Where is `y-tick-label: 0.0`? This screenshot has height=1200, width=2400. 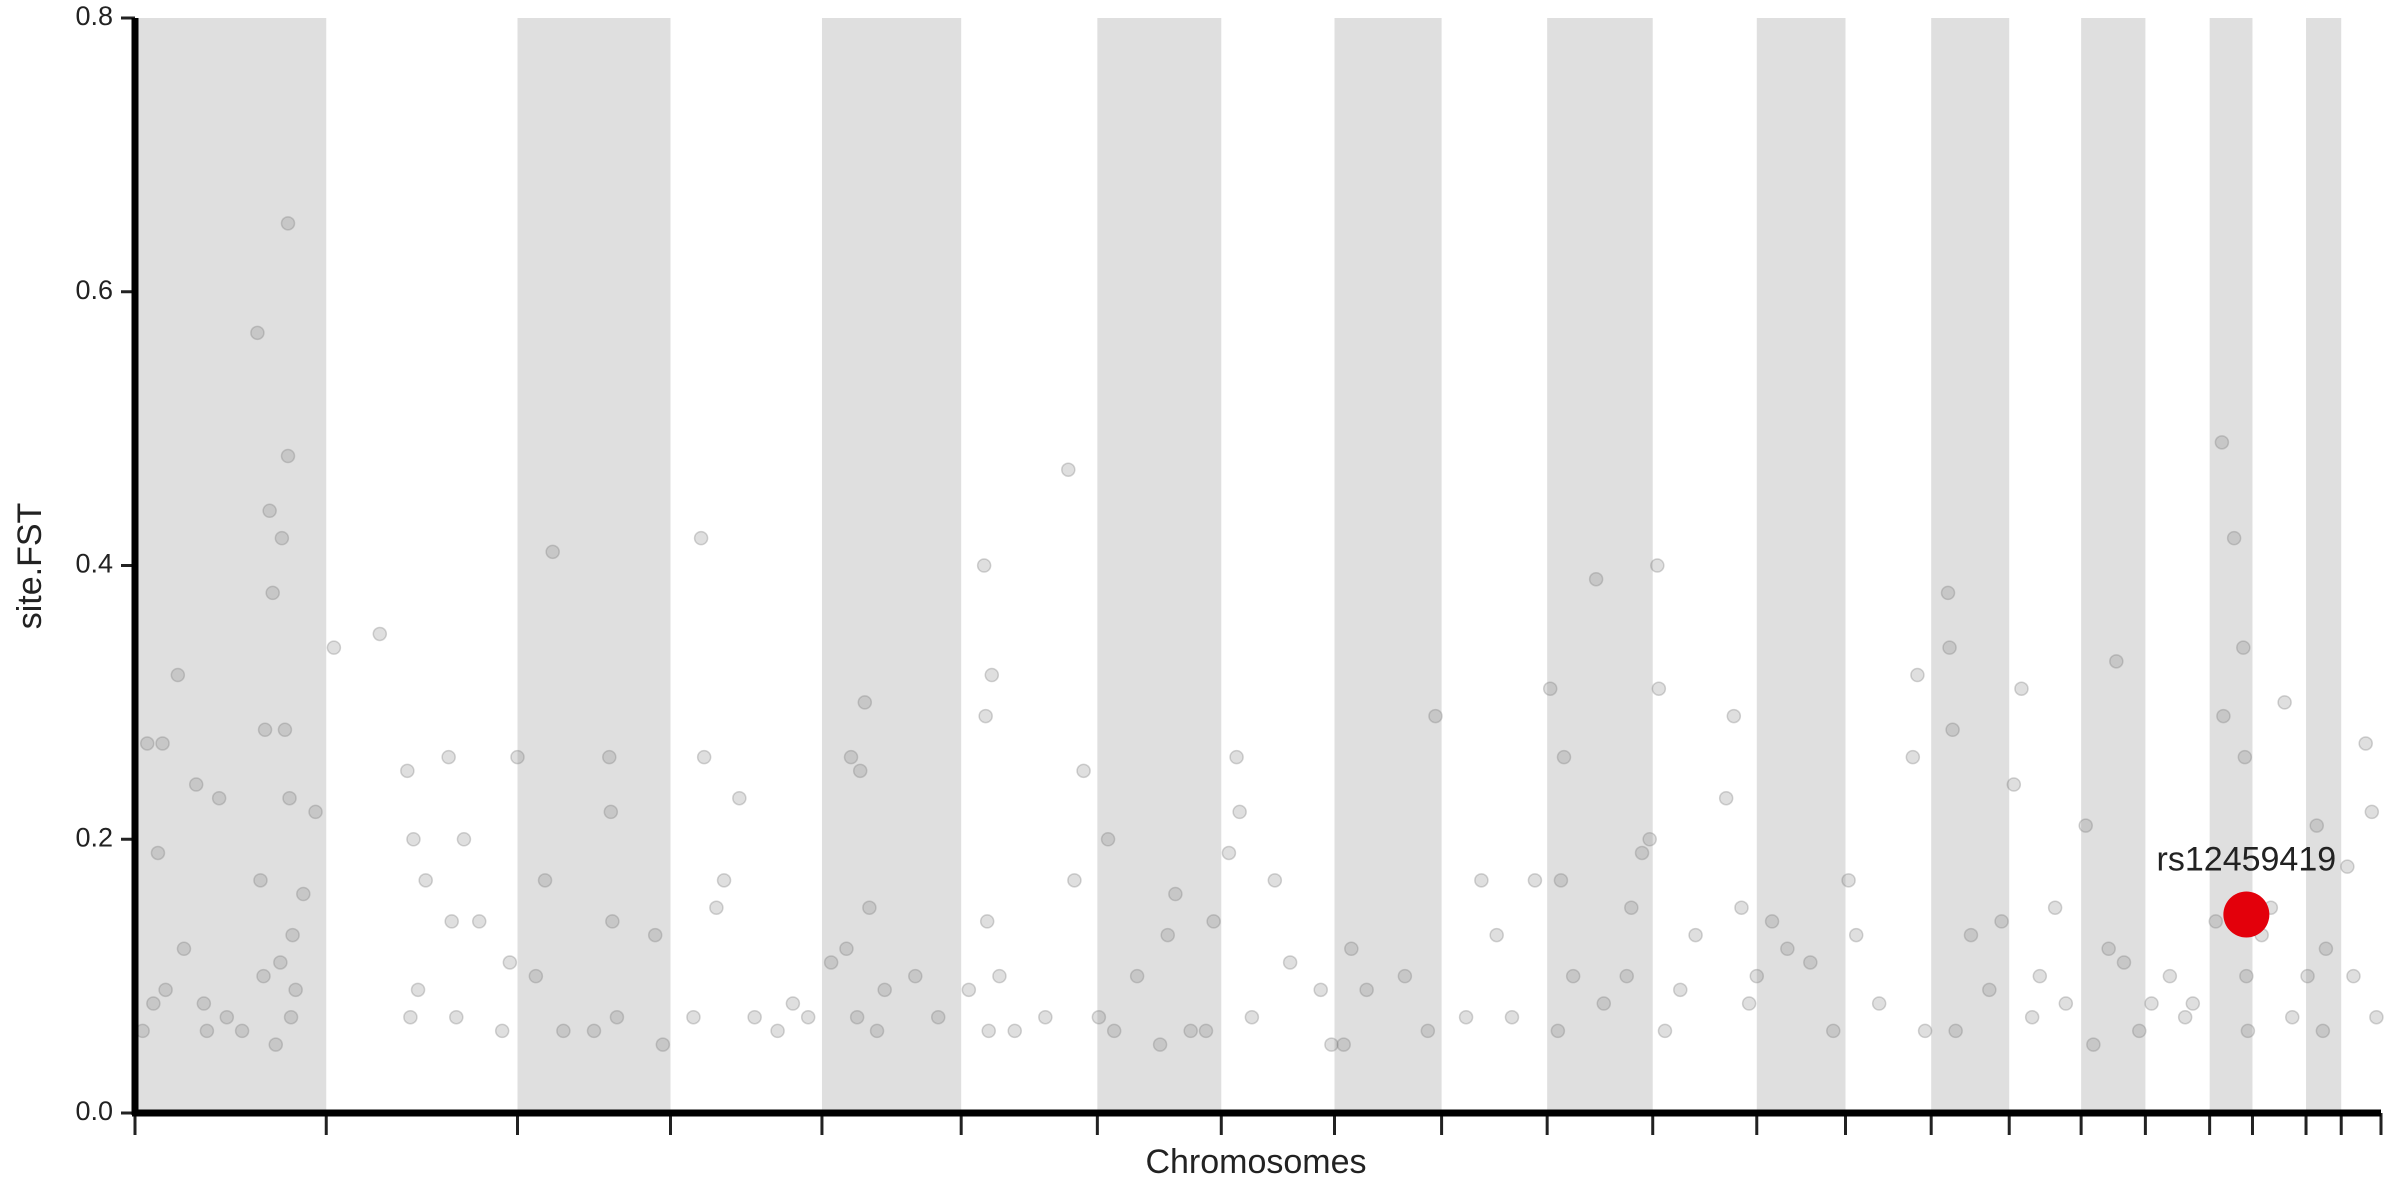
y-tick-label: 0.0 is located at coordinates (94, 1111).